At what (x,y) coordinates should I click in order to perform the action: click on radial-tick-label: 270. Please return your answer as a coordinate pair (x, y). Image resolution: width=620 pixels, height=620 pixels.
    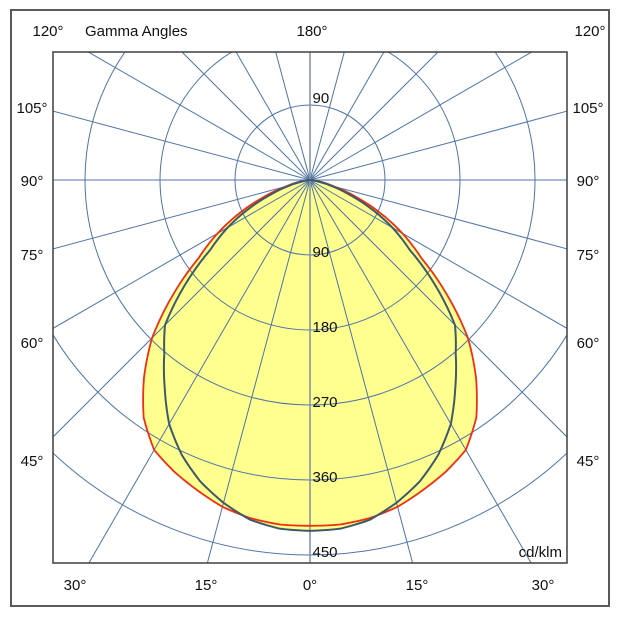
    Looking at the image, I should click on (325, 402).